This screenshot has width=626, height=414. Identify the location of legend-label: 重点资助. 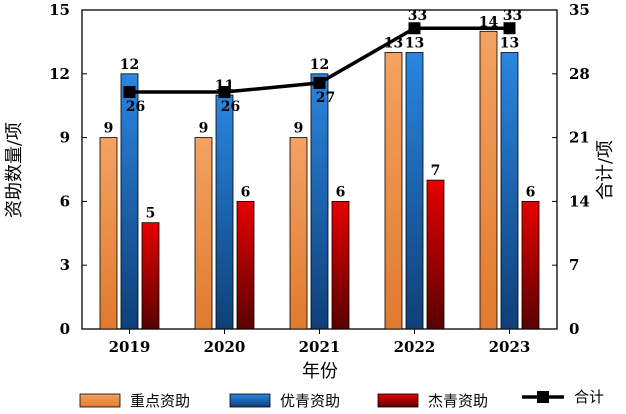
(160, 401).